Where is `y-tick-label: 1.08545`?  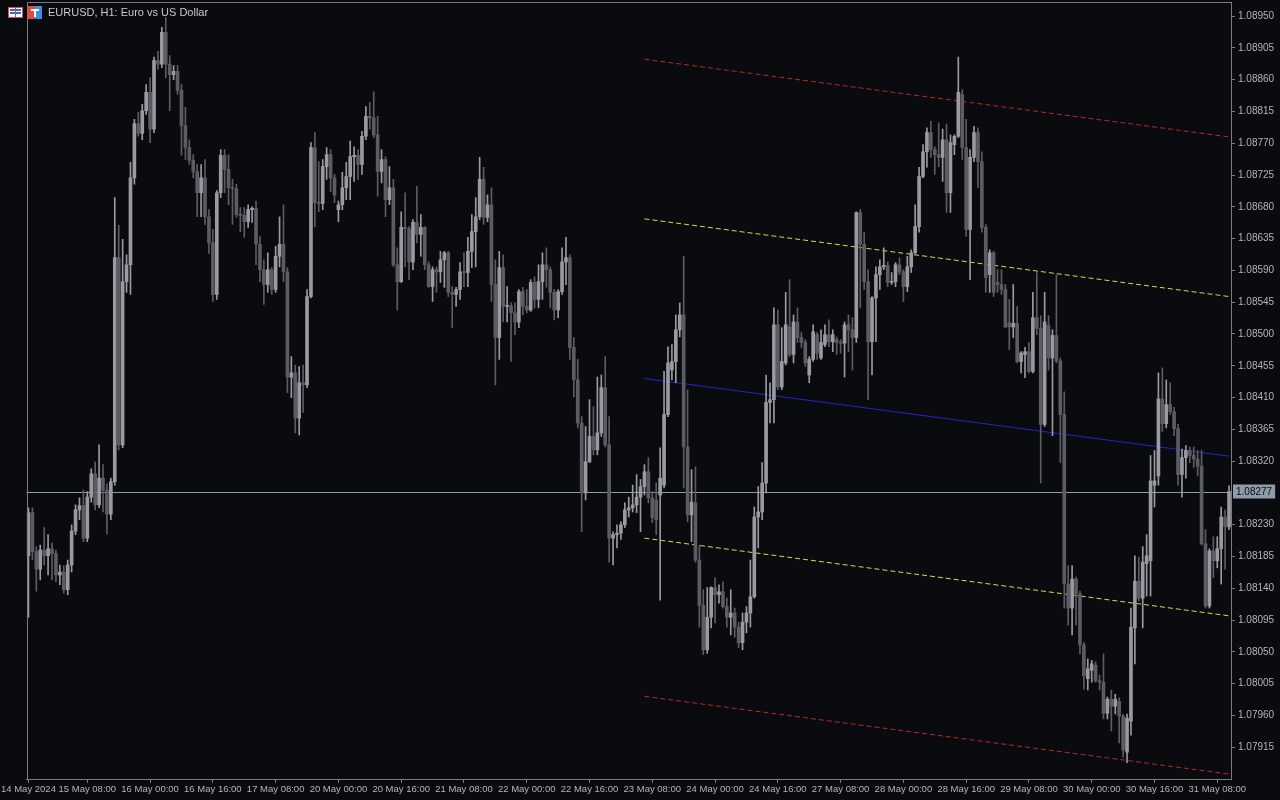
y-tick-label: 1.08545 is located at coordinates (1256, 301).